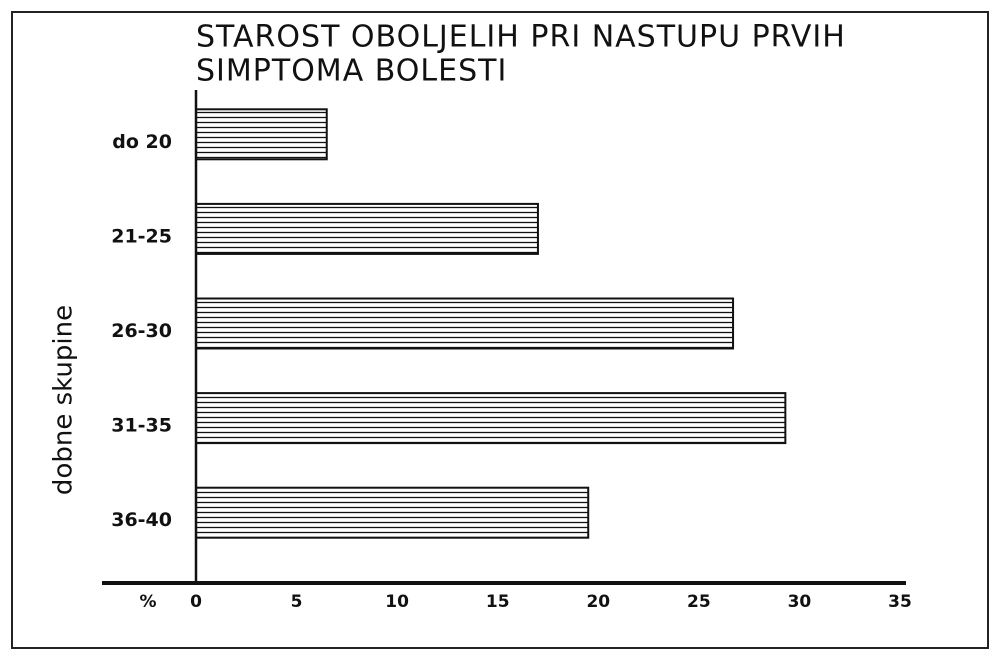  I want to click on chart-title: SIMPTOMA BOLESTI, so click(351, 71).